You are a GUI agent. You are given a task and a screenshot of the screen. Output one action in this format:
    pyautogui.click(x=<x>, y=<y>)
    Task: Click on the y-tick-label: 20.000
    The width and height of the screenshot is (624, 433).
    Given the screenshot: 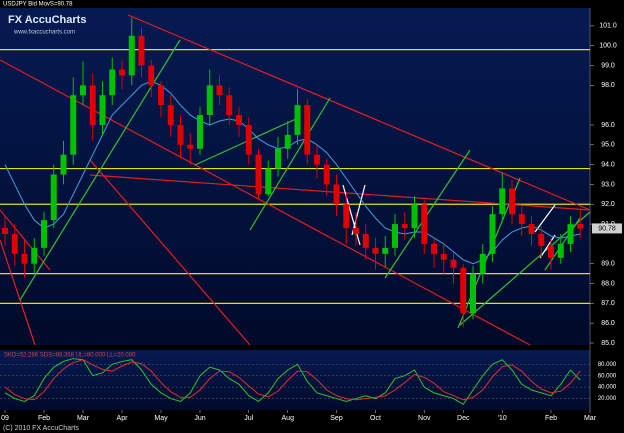 What is the action you would take?
    pyautogui.click(x=607, y=399)
    